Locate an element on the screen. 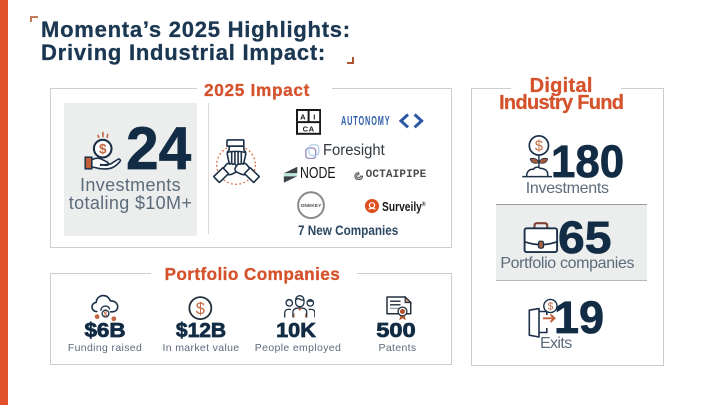 Image resolution: width=720 pixels, height=405 pixels. svg-text: I is located at coordinates (314, 116).